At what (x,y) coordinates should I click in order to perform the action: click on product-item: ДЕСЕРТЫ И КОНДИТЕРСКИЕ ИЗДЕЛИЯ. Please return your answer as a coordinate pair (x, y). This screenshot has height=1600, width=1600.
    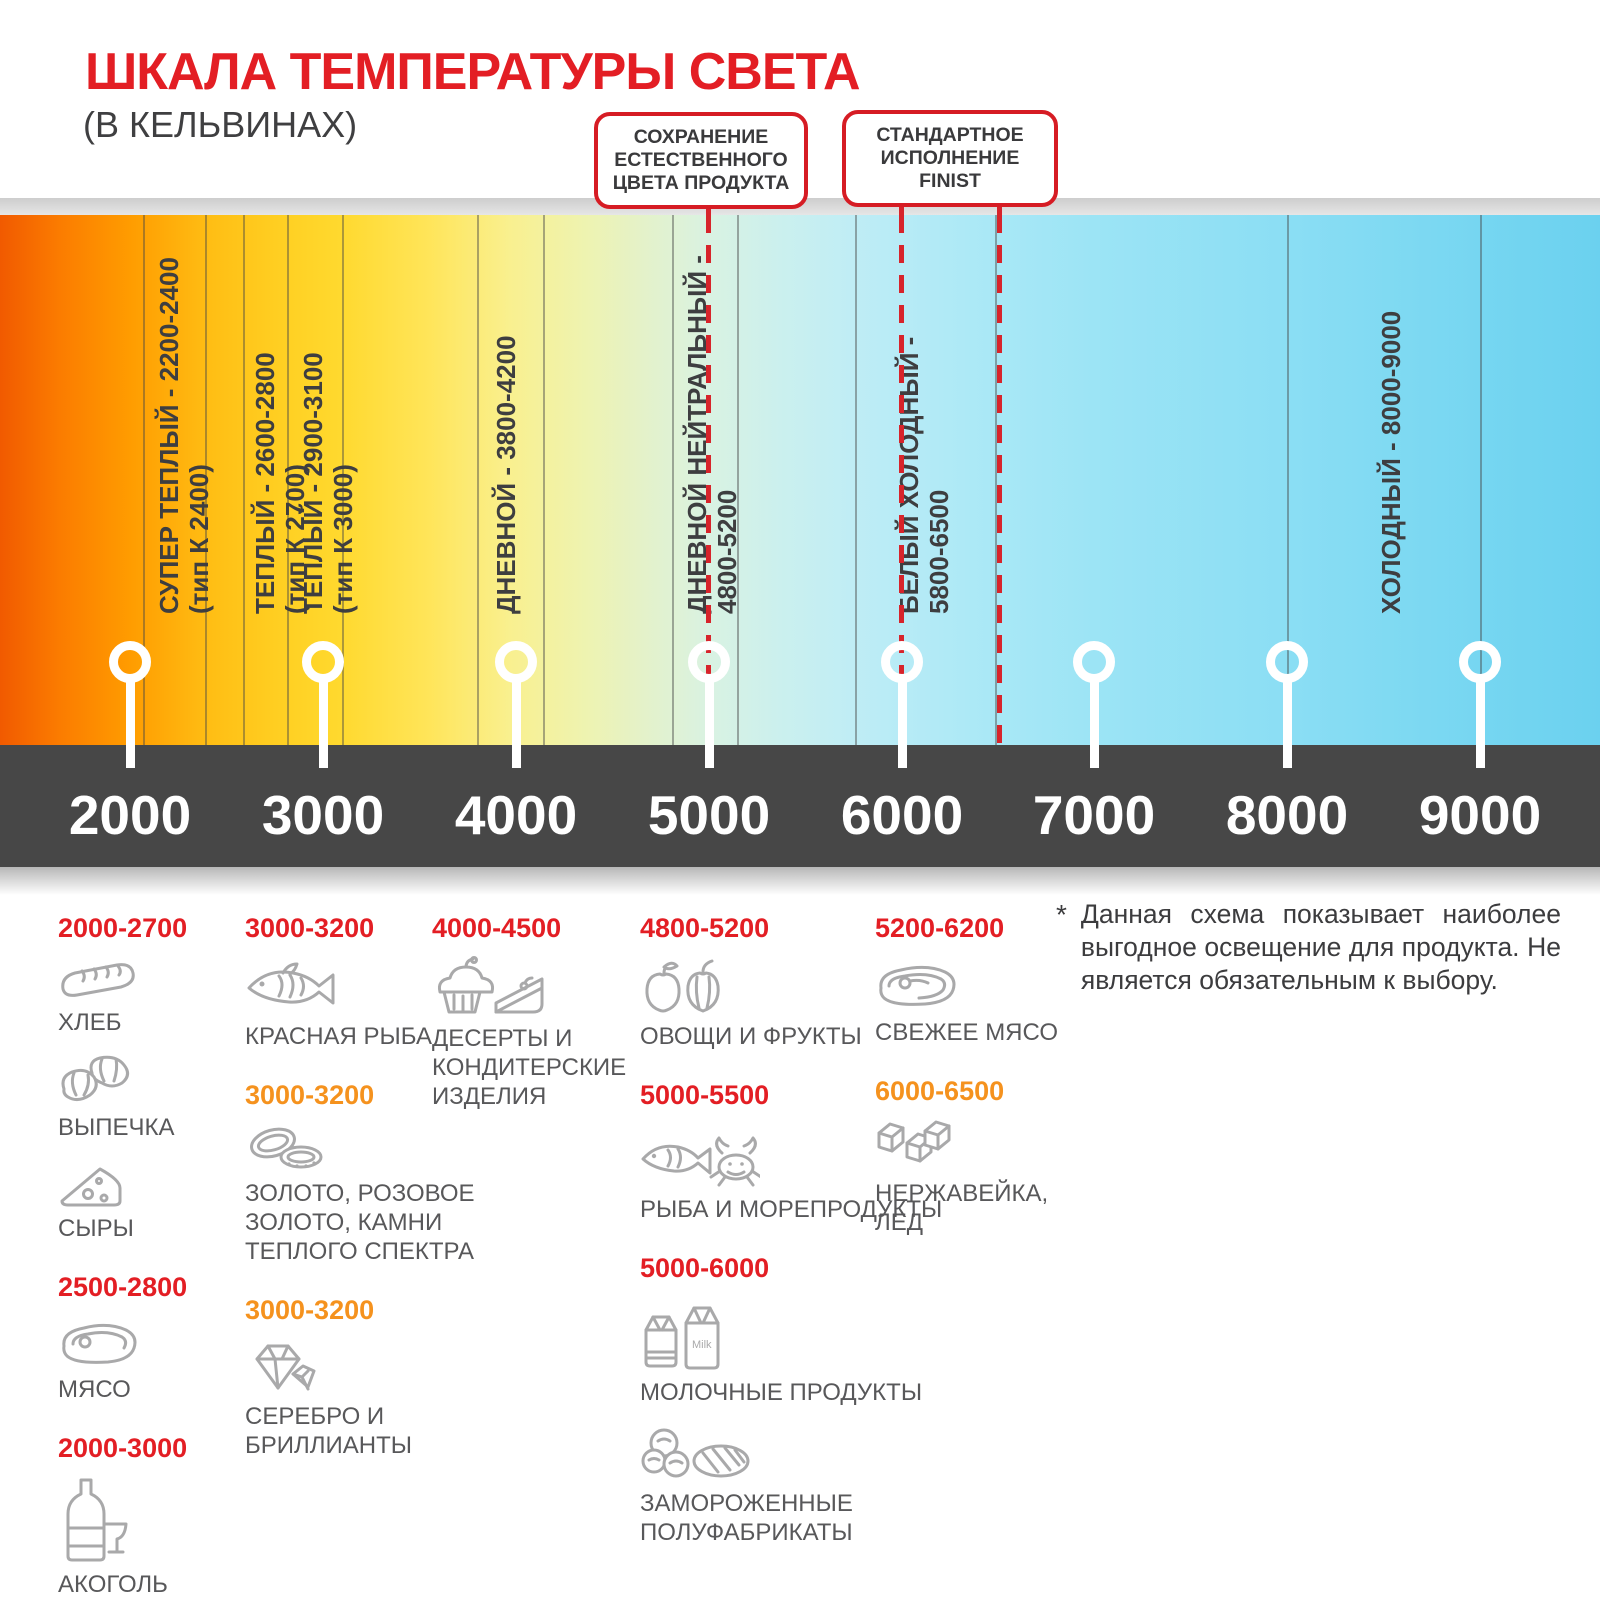
    Looking at the image, I should click on (537, 1033).